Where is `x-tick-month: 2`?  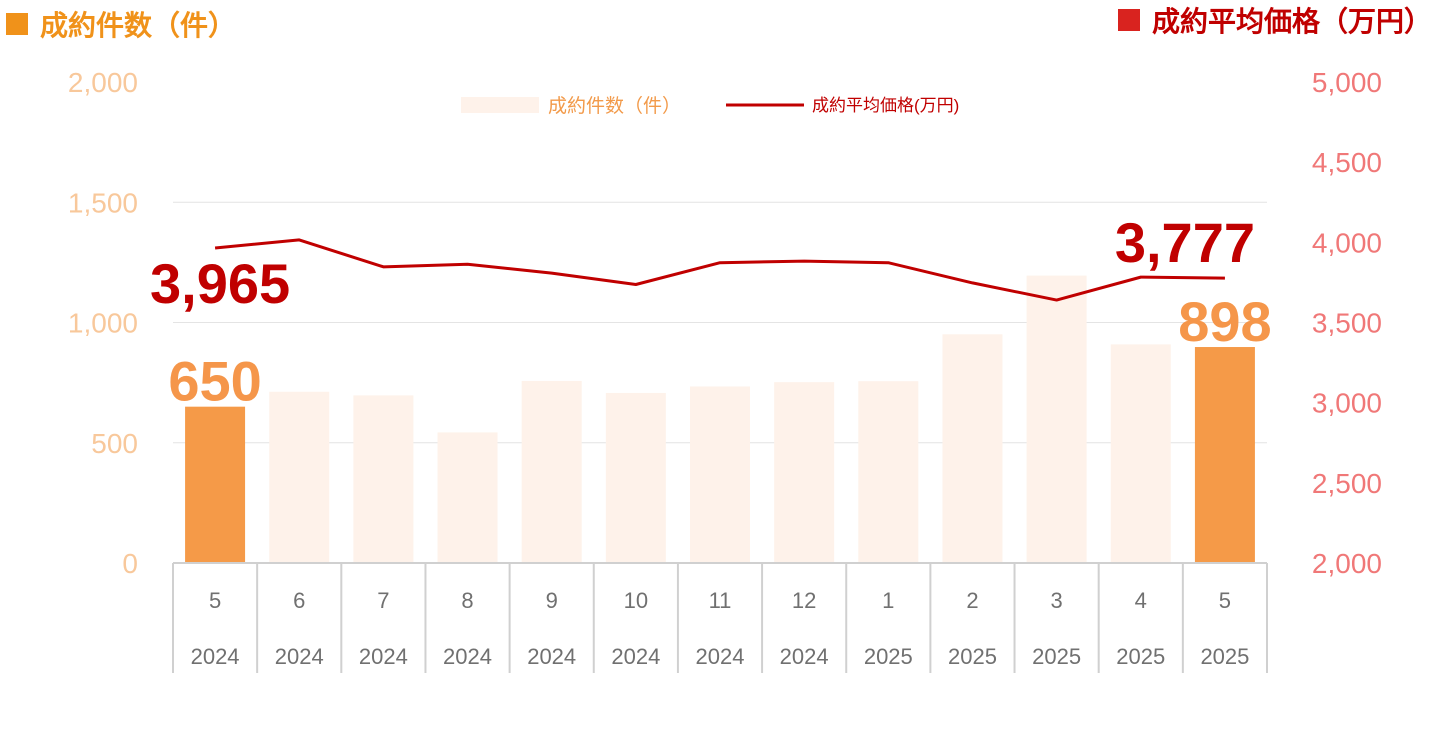 x-tick-month: 2 is located at coordinates (972, 600).